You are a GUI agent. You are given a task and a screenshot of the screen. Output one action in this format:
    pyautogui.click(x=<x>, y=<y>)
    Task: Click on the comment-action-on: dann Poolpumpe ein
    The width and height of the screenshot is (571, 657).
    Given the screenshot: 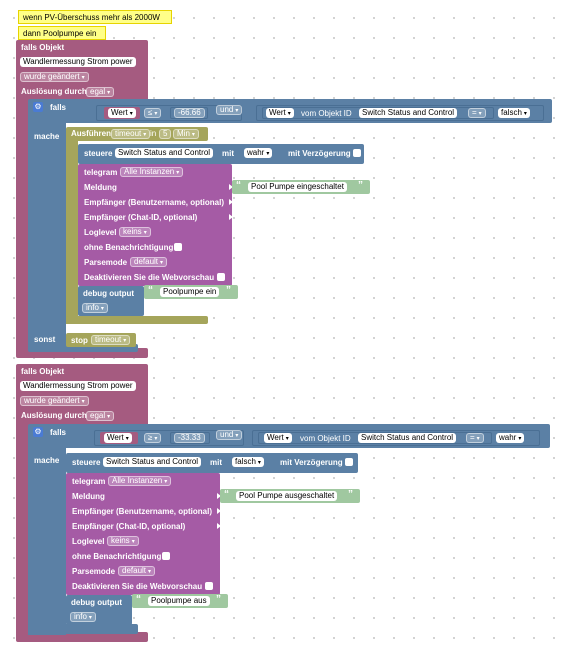 What is the action you would take?
    pyautogui.click(x=62, y=33)
    